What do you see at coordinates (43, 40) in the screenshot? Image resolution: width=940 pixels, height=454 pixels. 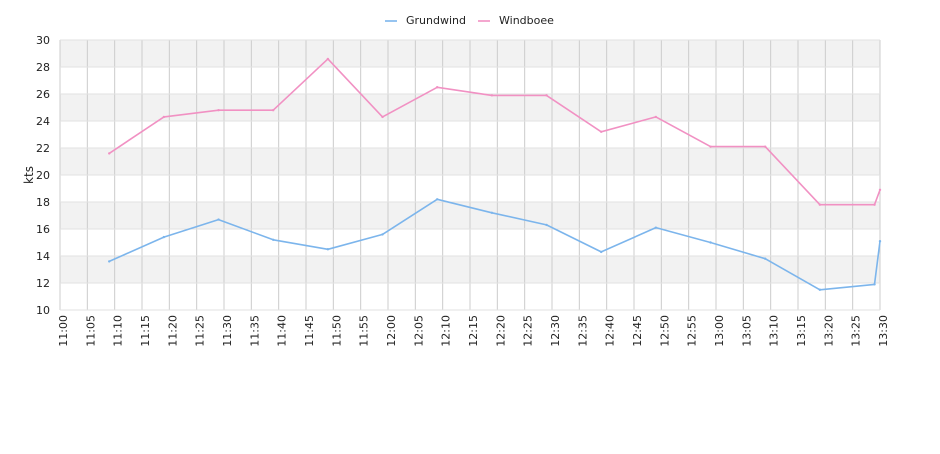 I see `y-tick-label: 30` at bounding box center [43, 40].